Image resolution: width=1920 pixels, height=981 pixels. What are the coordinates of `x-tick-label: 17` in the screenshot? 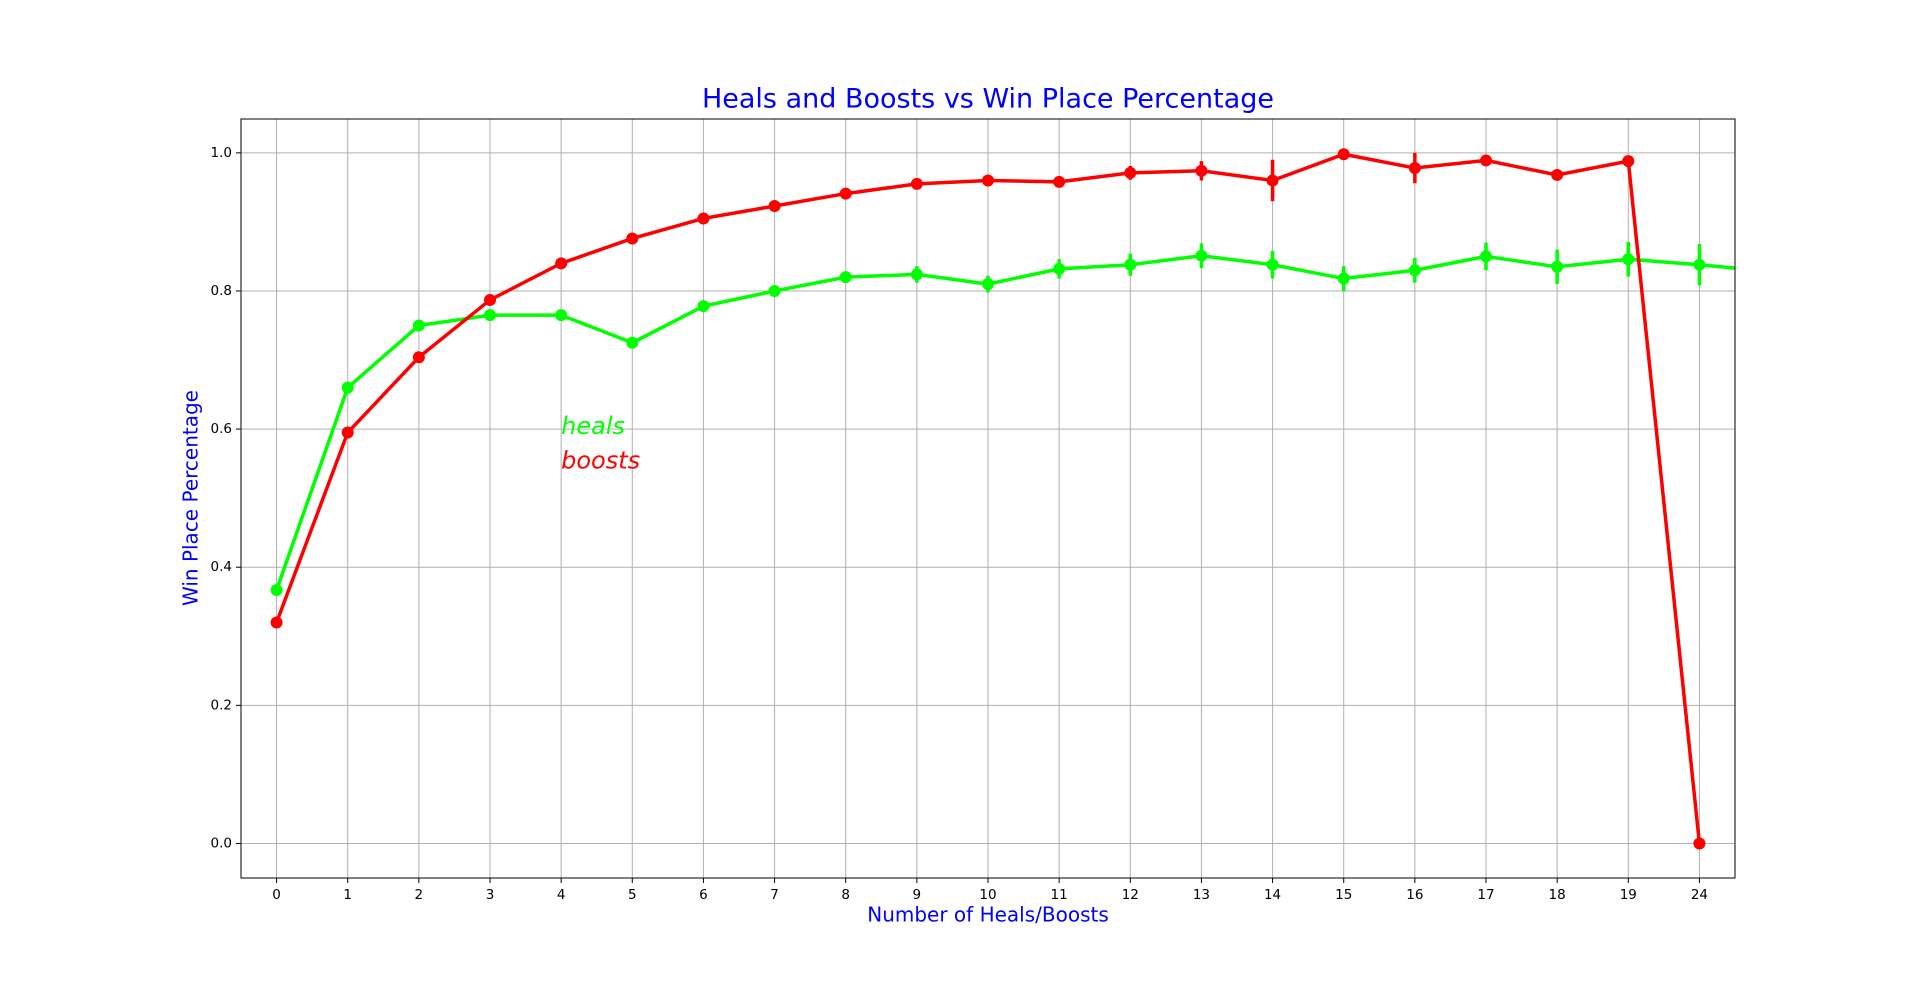 It's located at (1485, 895).